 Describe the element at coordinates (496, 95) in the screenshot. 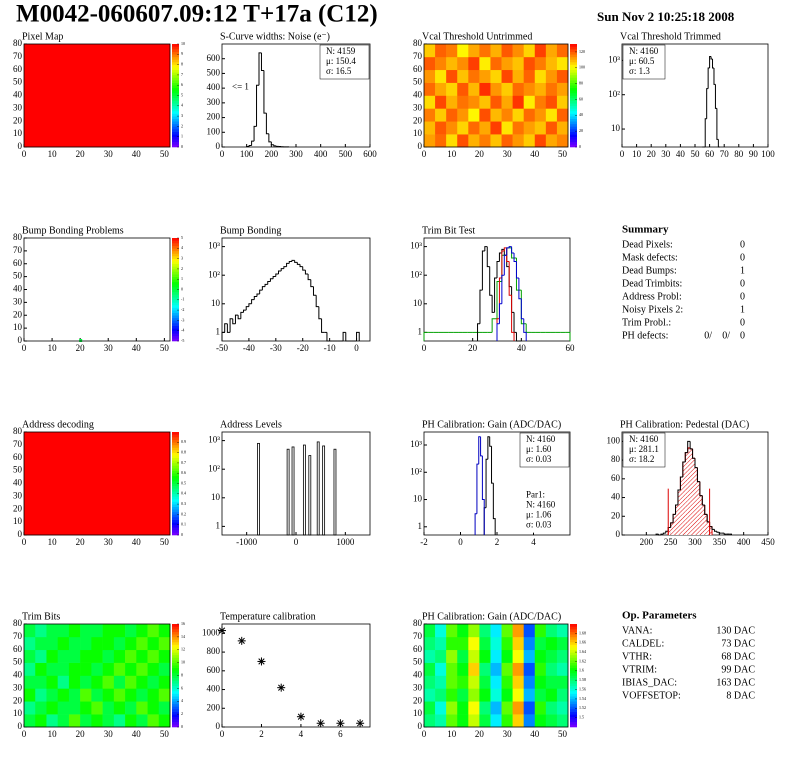

I see `plot-frame` at that location.